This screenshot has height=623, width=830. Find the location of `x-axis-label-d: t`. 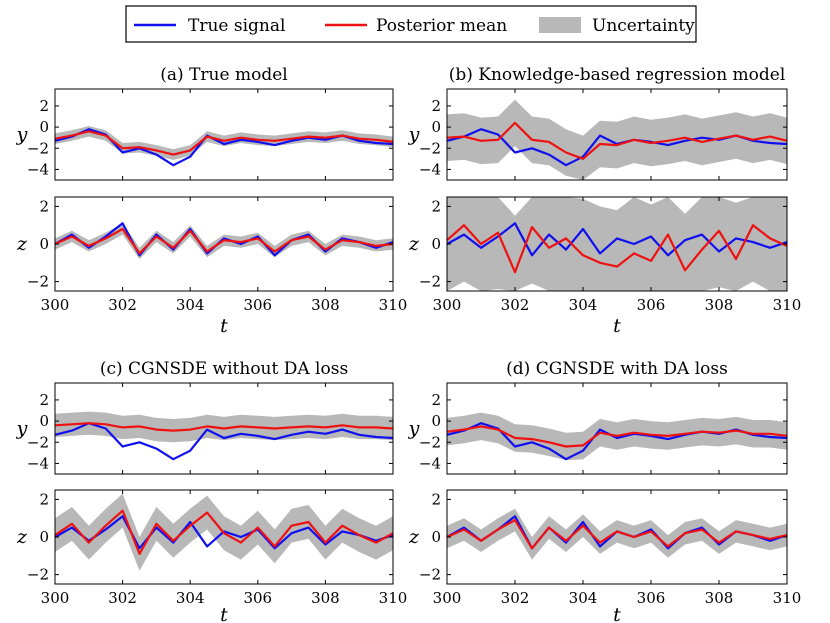

x-axis-label-d: t is located at coordinates (617, 613).